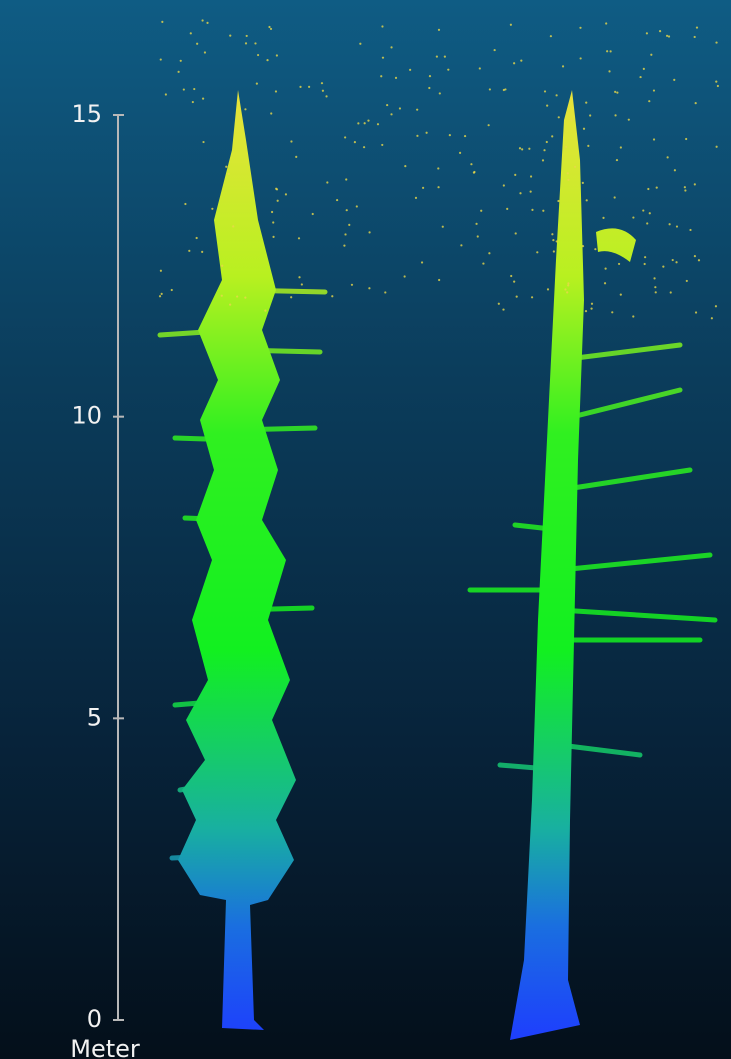  Describe the element at coordinates (105, 579) in the screenshot. I see `scale-bar: 0 5 10 15 Meter` at that location.